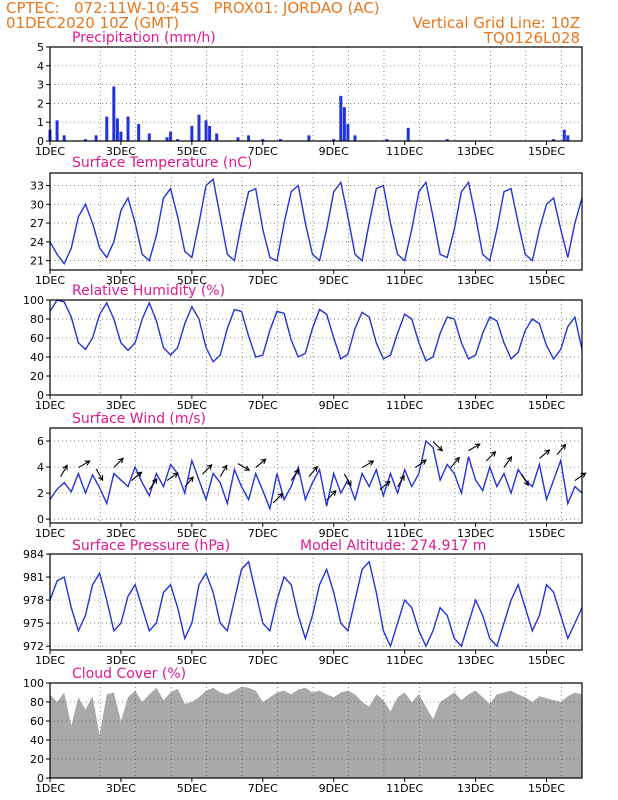 The height and width of the screenshot is (800, 618). What do you see at coordinates (316, 221) in the screenshot?
I see `temp-line` at bounding box center [316, 221].